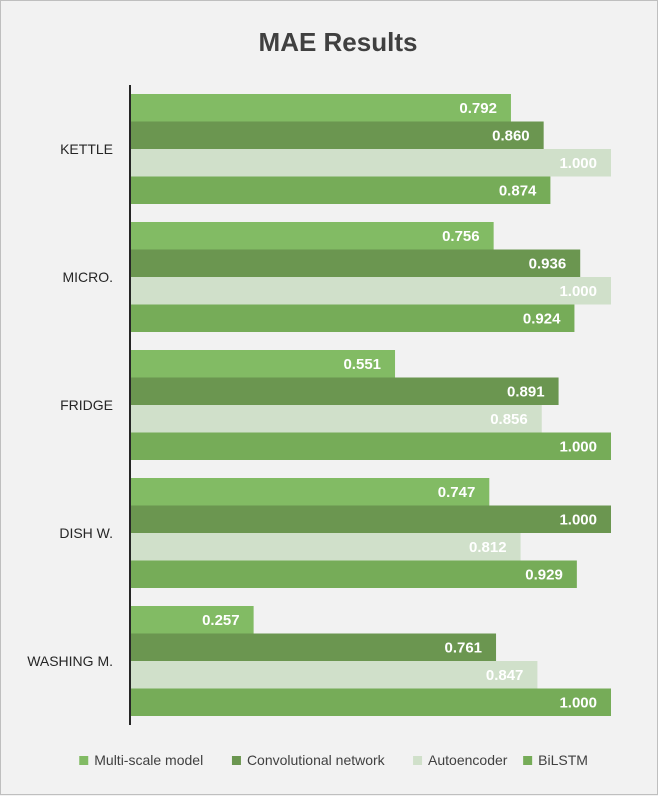 The image size is (658, 796). What do you see at coordinates (578, 702) in the screenshot?
I see `value-label-washing-m-bilstm: 1.000` at bounding box center [578, 702].